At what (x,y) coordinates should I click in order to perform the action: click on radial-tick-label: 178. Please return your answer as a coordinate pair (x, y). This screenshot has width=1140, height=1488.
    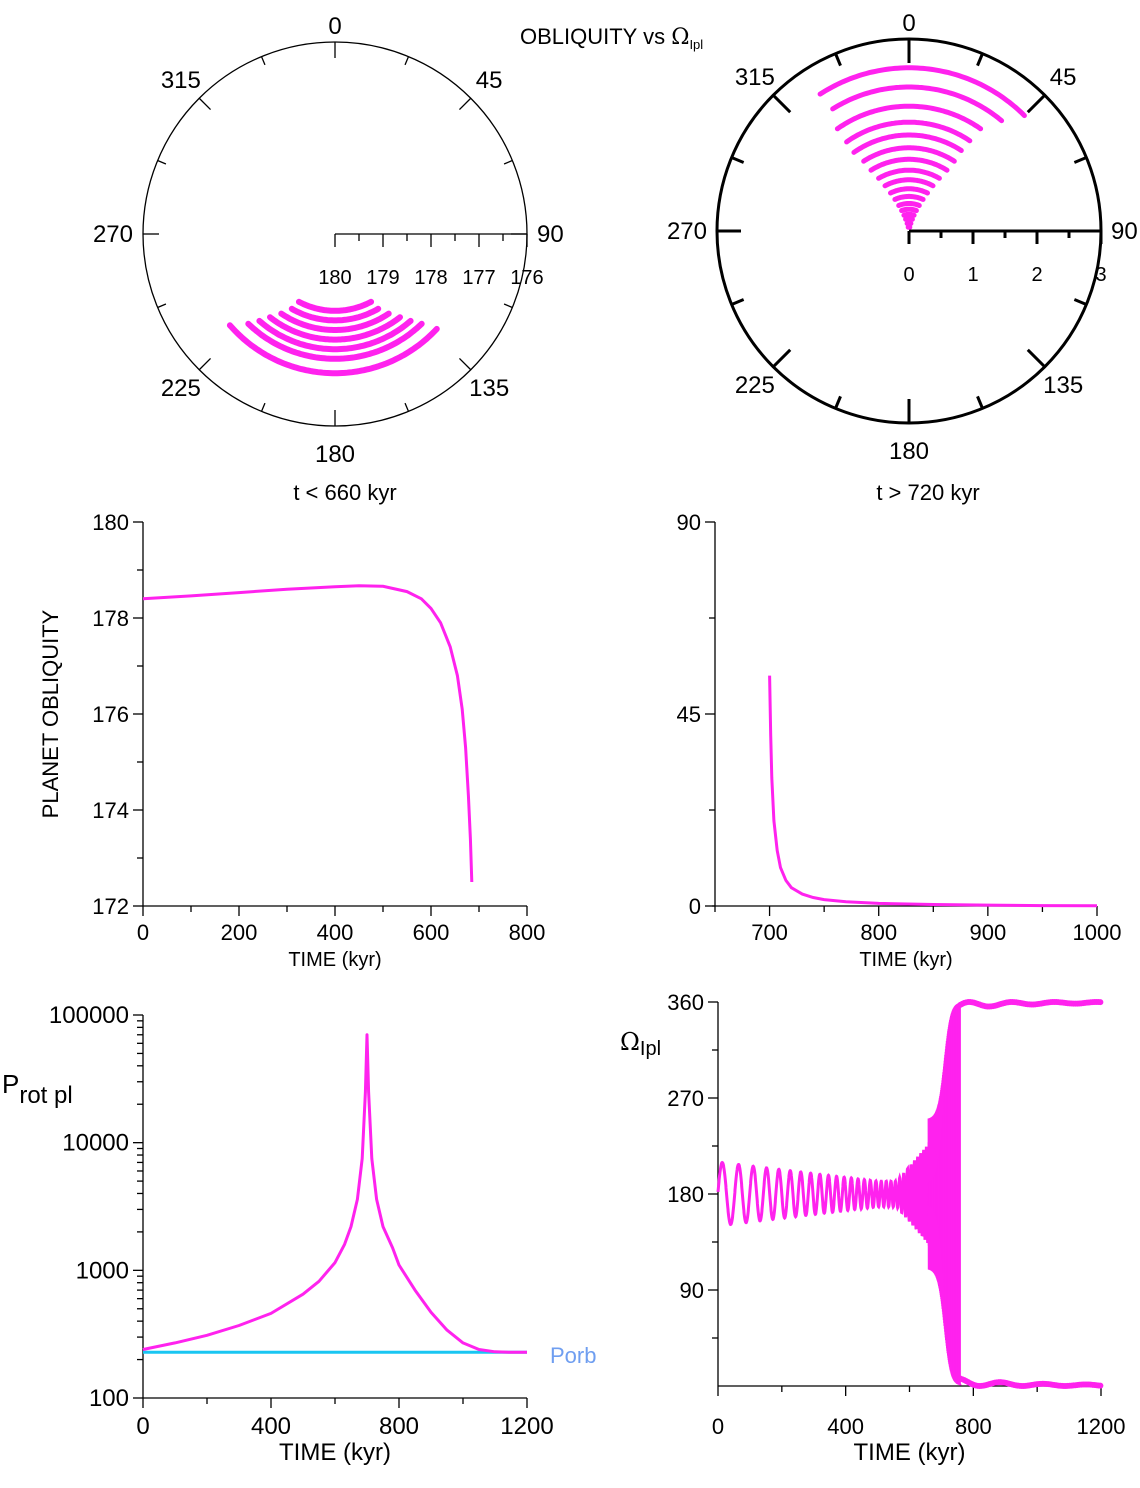
    Looking at the image, I should click on (430, 278).